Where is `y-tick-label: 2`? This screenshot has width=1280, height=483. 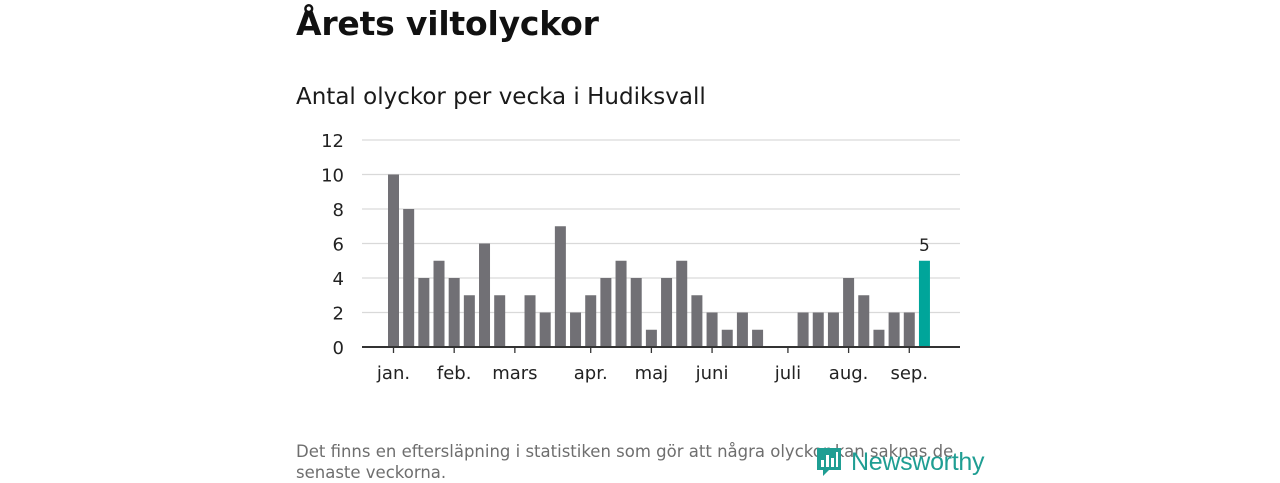
y-tick-label: 2 is located at coordinates (338, 314).